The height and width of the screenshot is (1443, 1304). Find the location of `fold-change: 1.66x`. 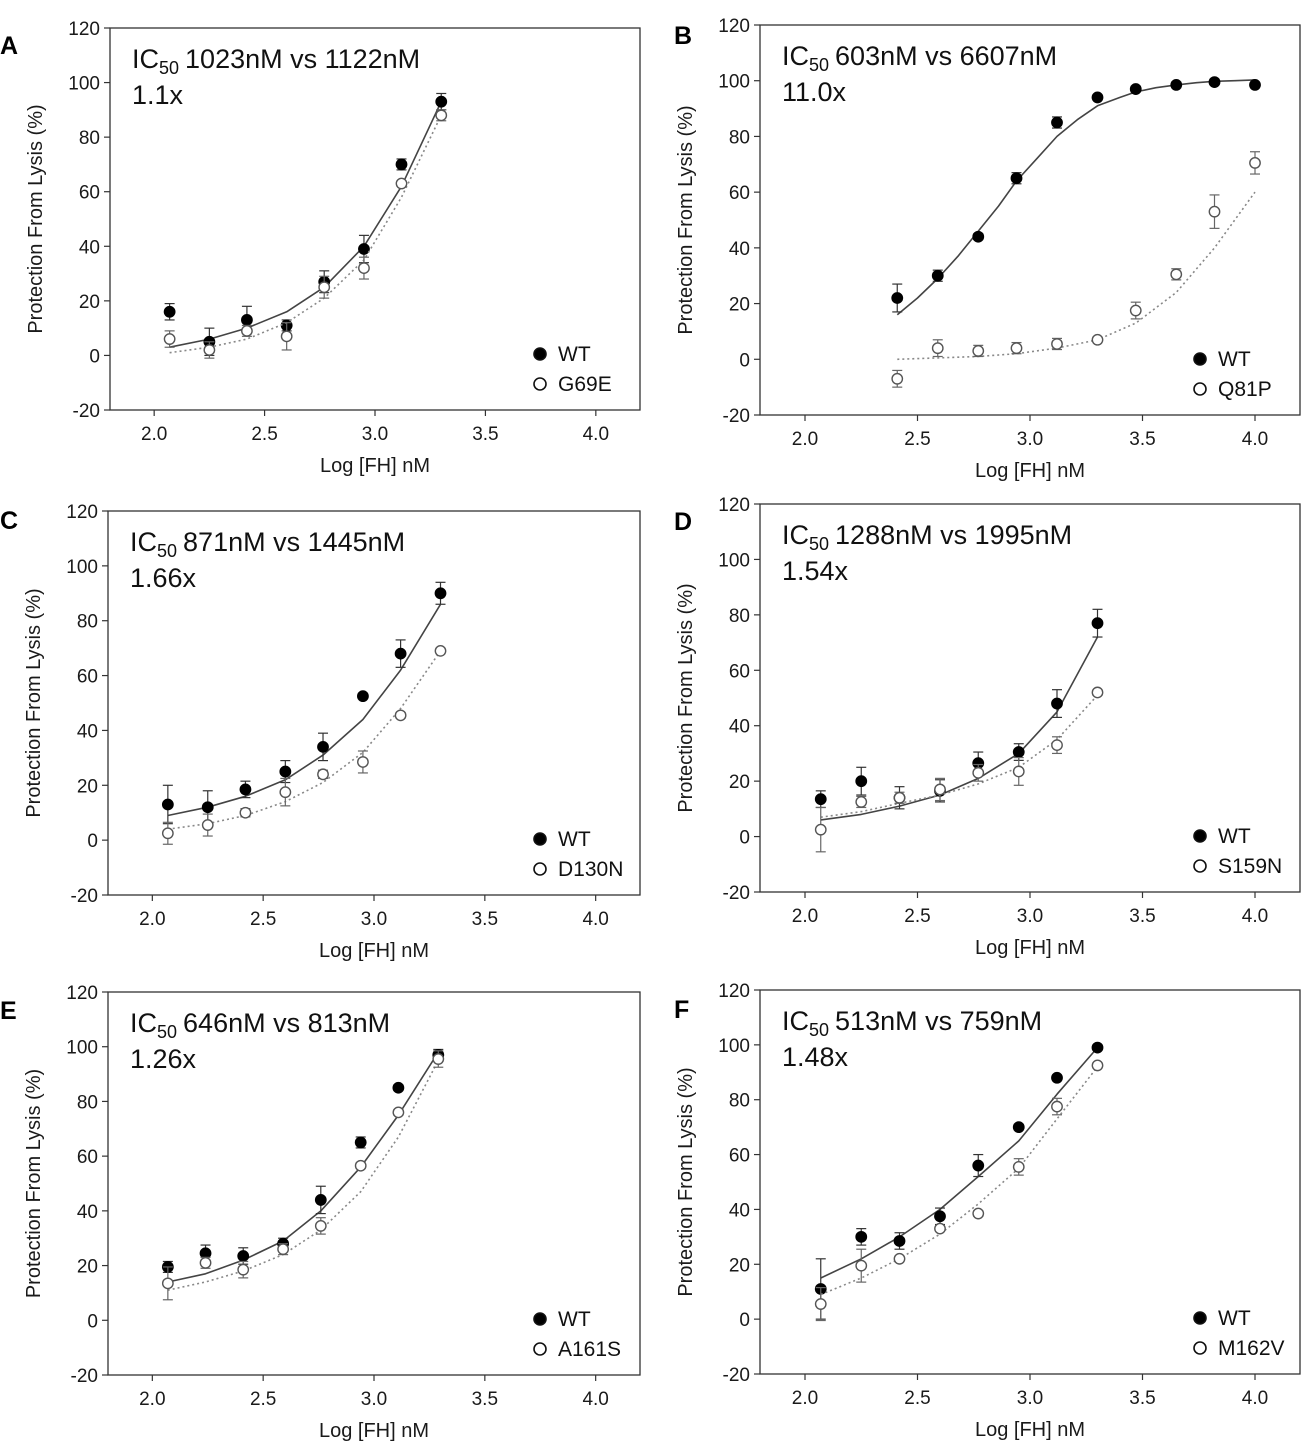

fold-change: 1.66x is located at coordinates (163, 578).